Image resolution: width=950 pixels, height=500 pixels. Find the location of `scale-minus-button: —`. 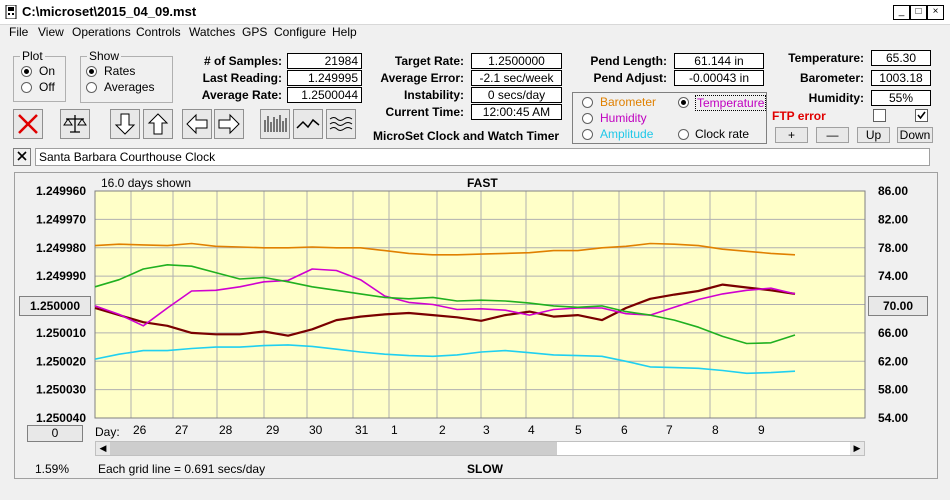

scale-minus-button: — is located at coordinates (832, 135).